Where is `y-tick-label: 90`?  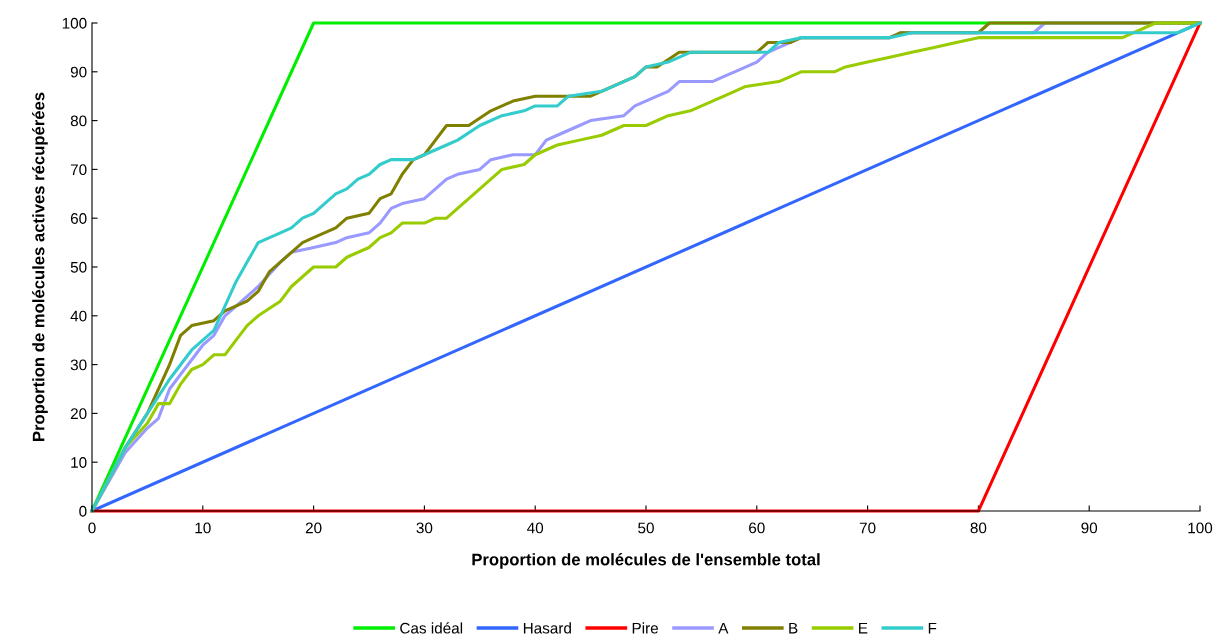
y-tick-label: 90 is located at coordinates (78, 72).